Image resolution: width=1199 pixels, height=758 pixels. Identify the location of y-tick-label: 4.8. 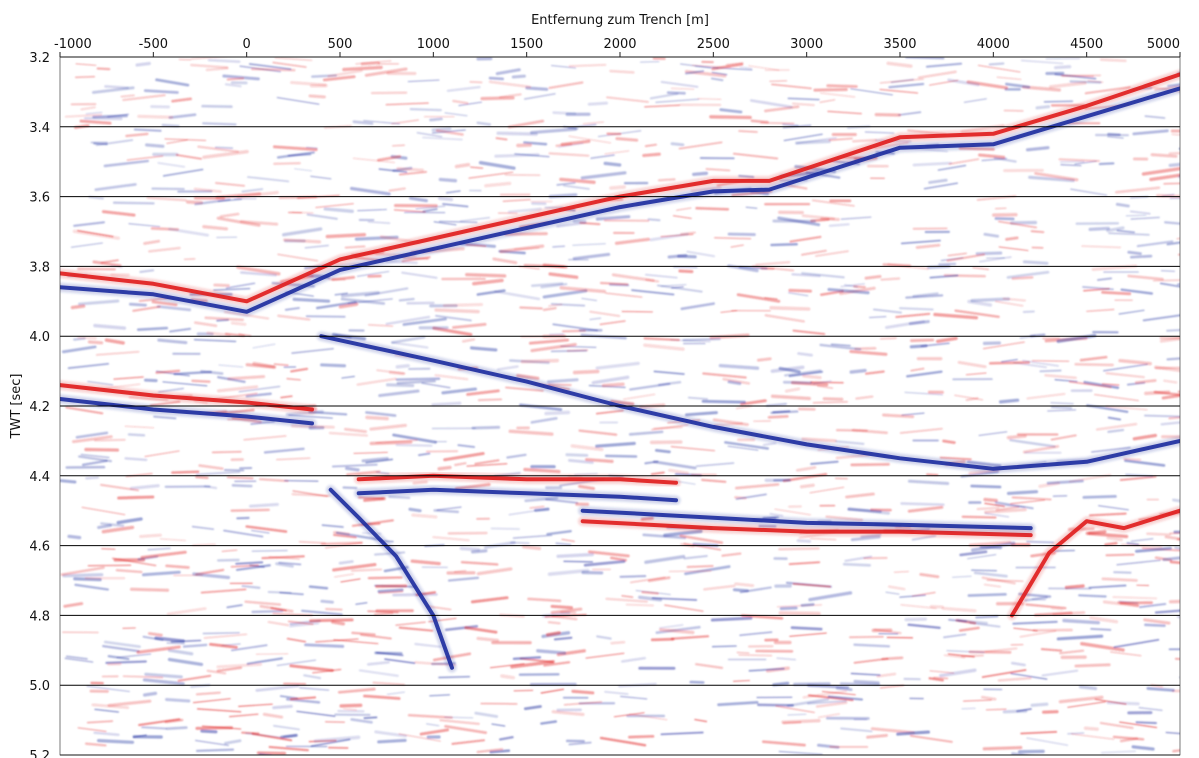
(39, 616).